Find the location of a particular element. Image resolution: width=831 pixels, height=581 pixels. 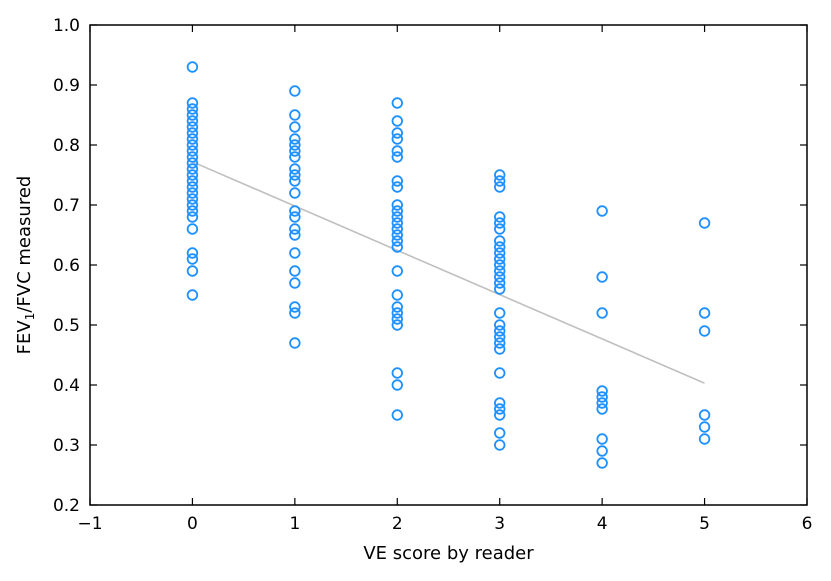

y-tick-label: 0.6 is located at coordinates (66, 266).